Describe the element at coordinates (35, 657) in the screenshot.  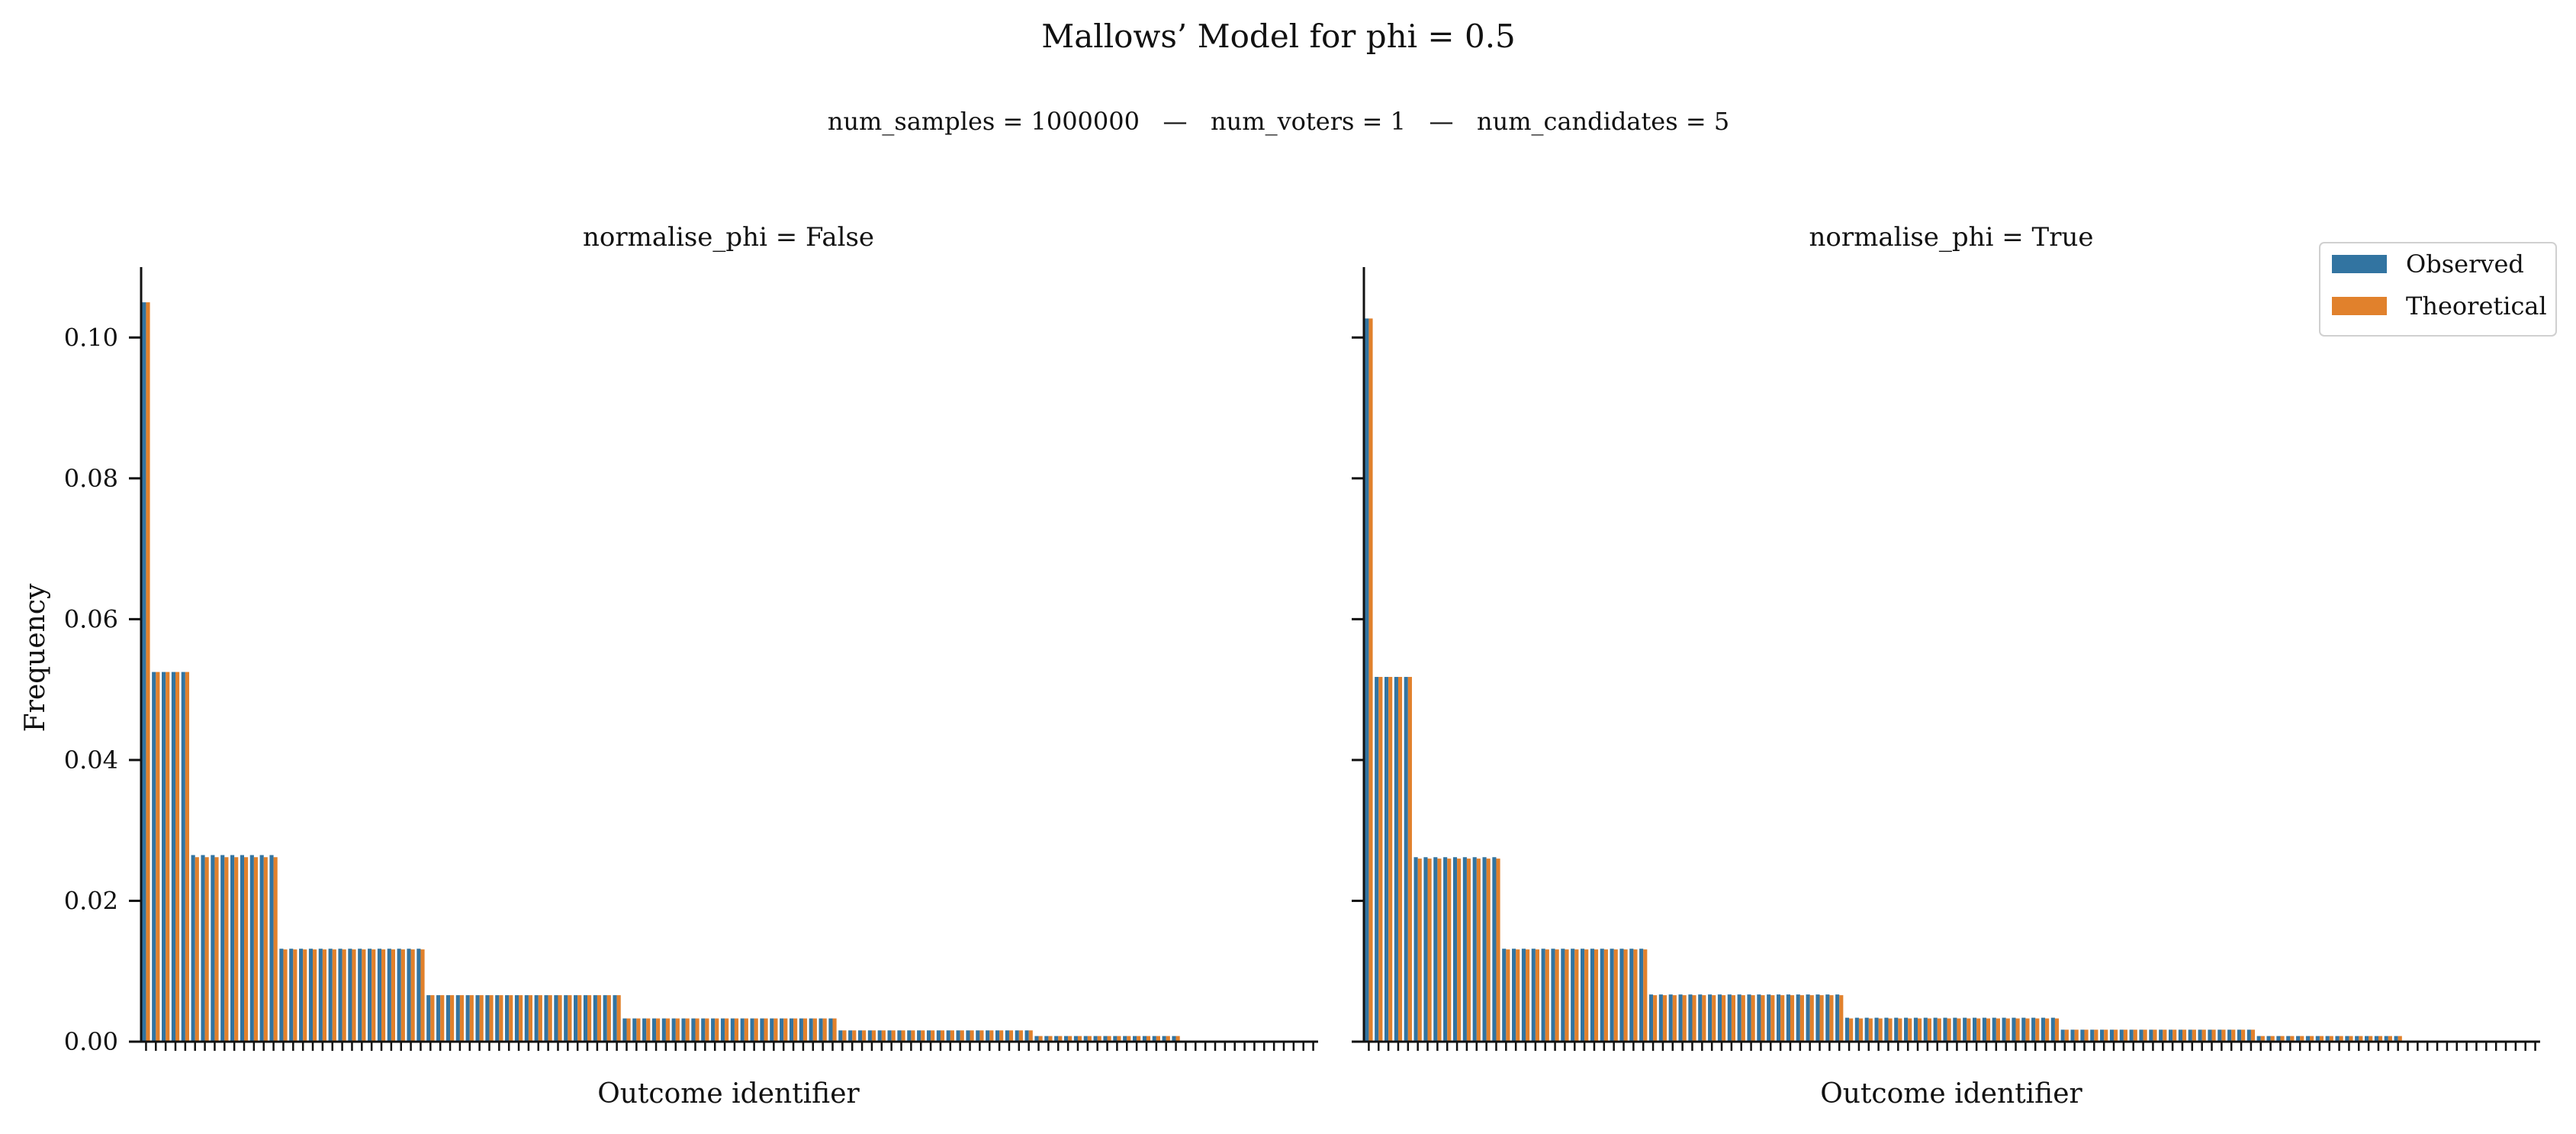
I see `subplot-left-ylabel: Frequency` at that location.